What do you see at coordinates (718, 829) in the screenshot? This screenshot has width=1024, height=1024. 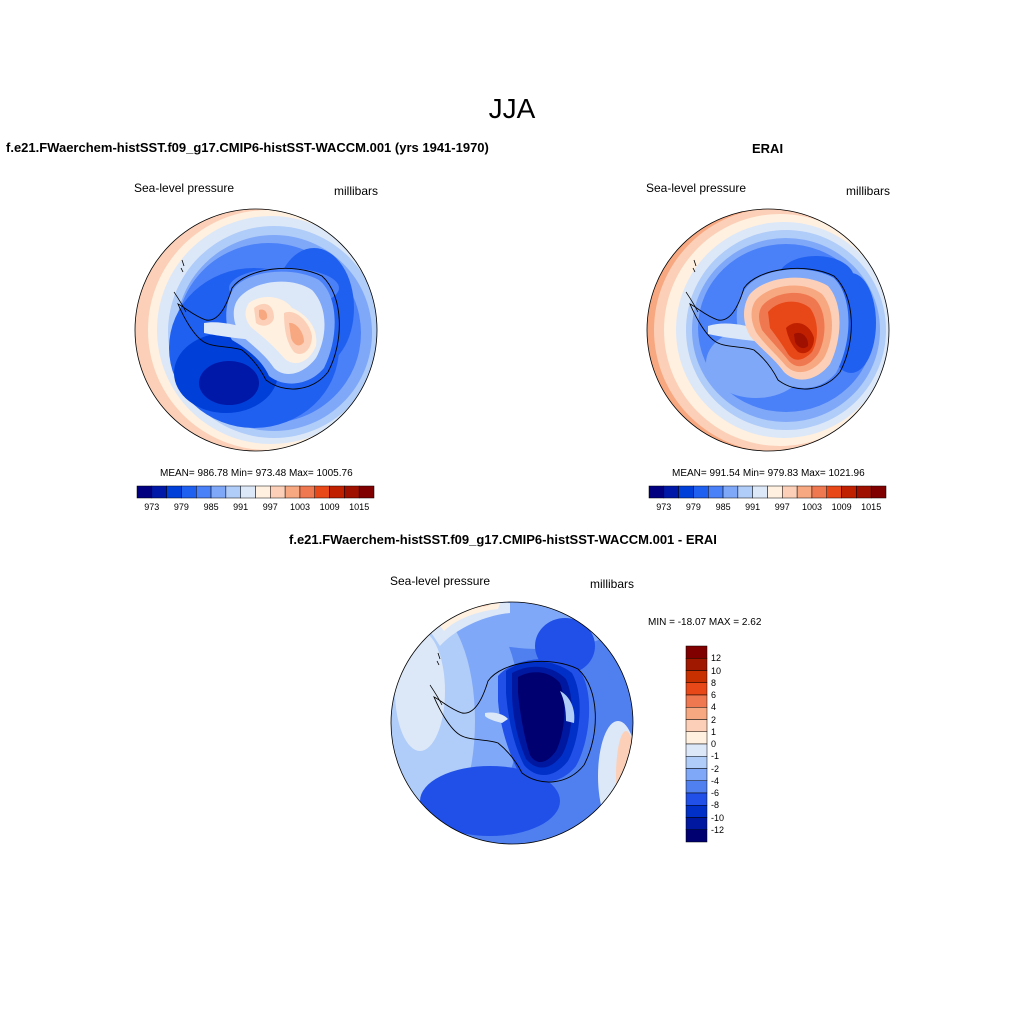 I see `colorbar-tick: -12` at bounding box center [718, 829].